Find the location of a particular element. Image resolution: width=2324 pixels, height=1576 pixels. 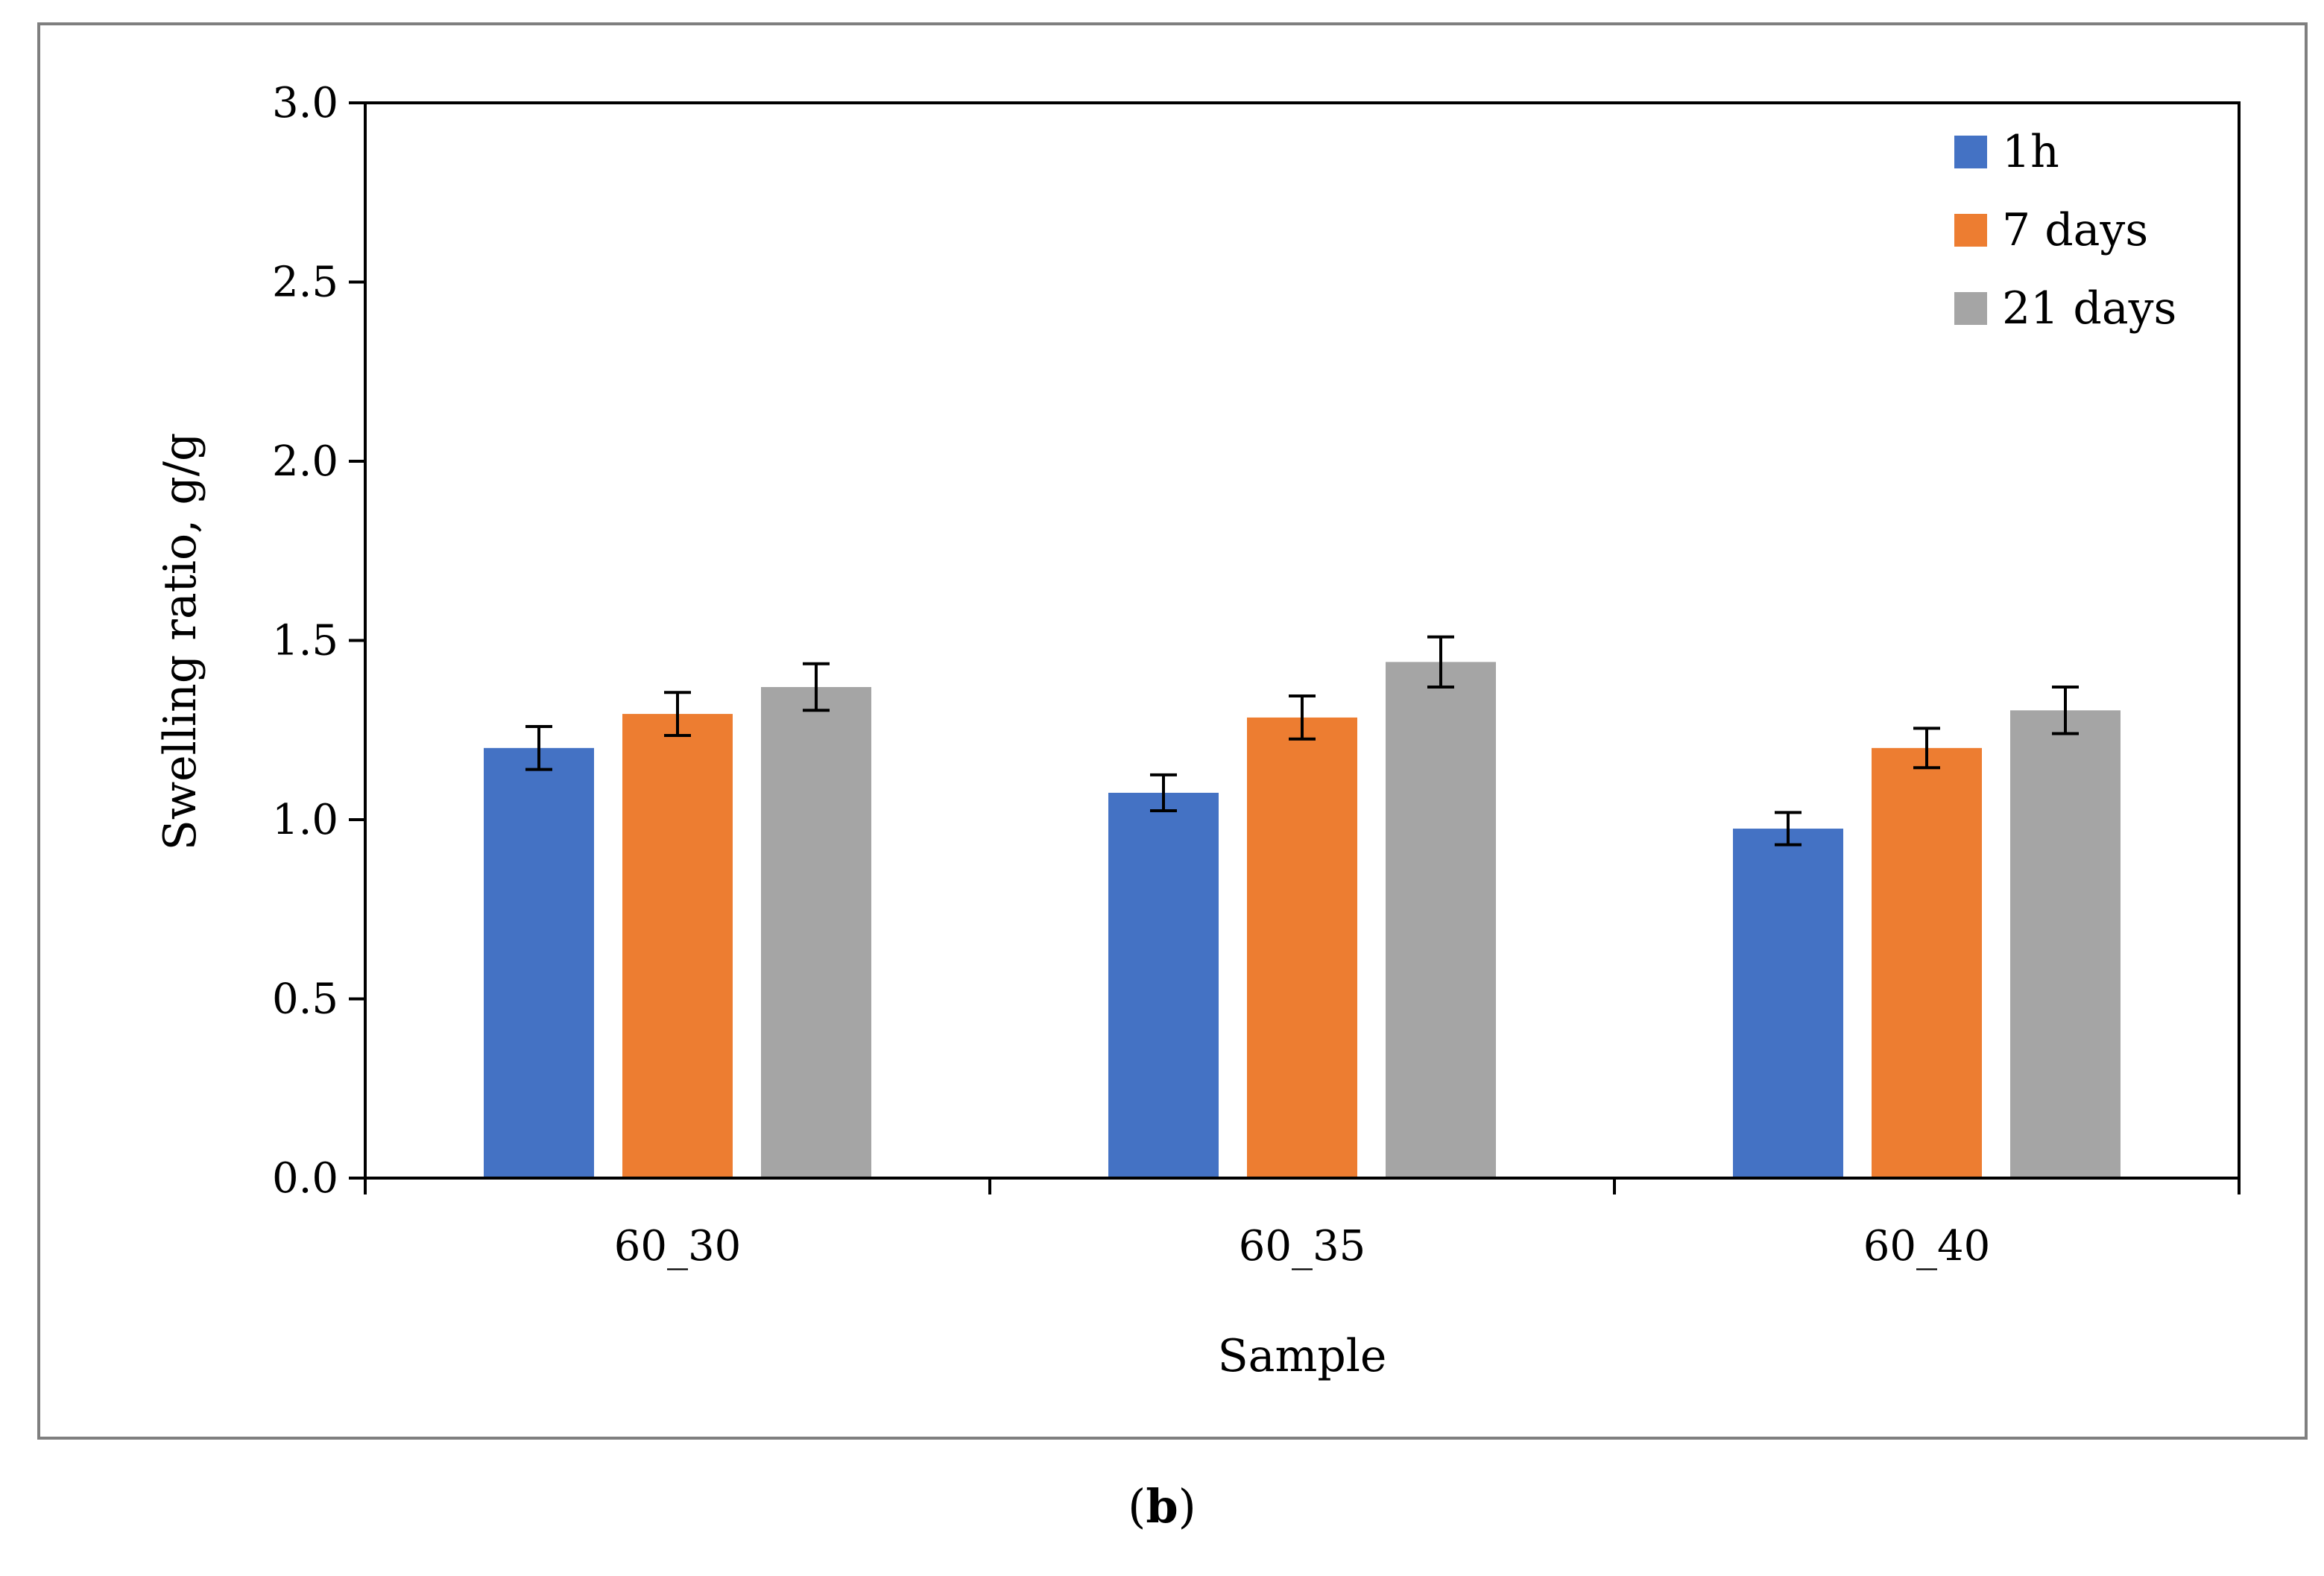

x-tick-label: 60_30 is located at coordinates (678, 1246).